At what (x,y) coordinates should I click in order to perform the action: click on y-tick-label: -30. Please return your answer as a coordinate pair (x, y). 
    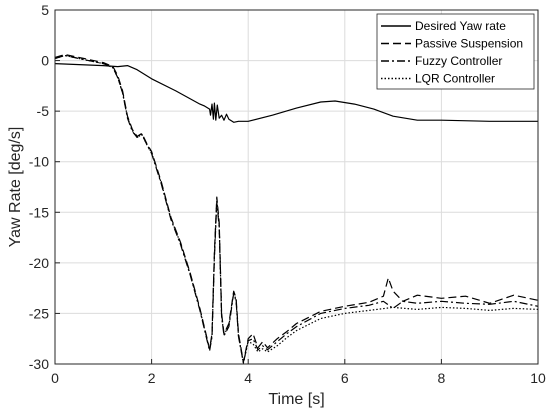
    Looking at the image, I should click on (39, 364).